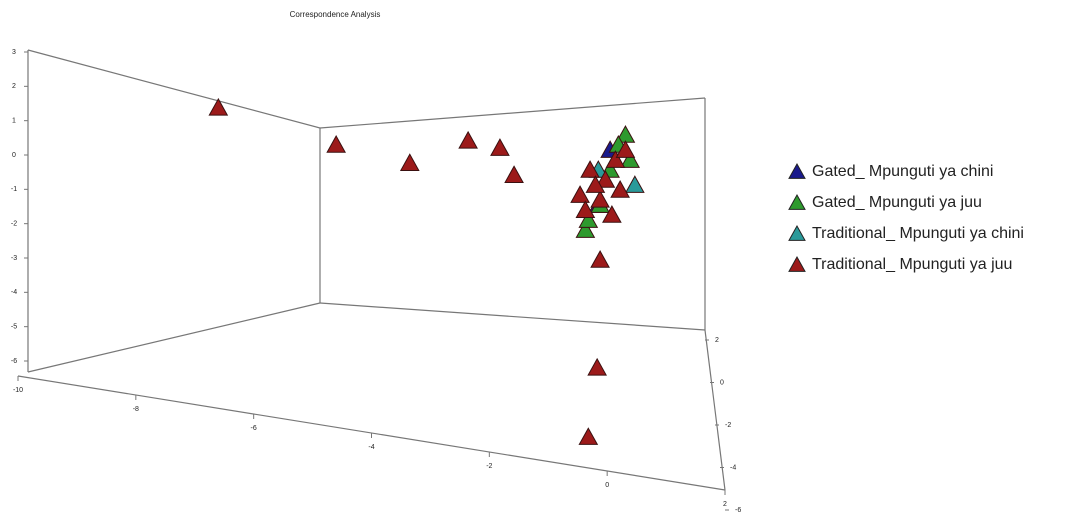  What do you see at coordinates (489, 466) in the screenshot?
I see `x-tick-label: -2` at bounding box center [489, 466].